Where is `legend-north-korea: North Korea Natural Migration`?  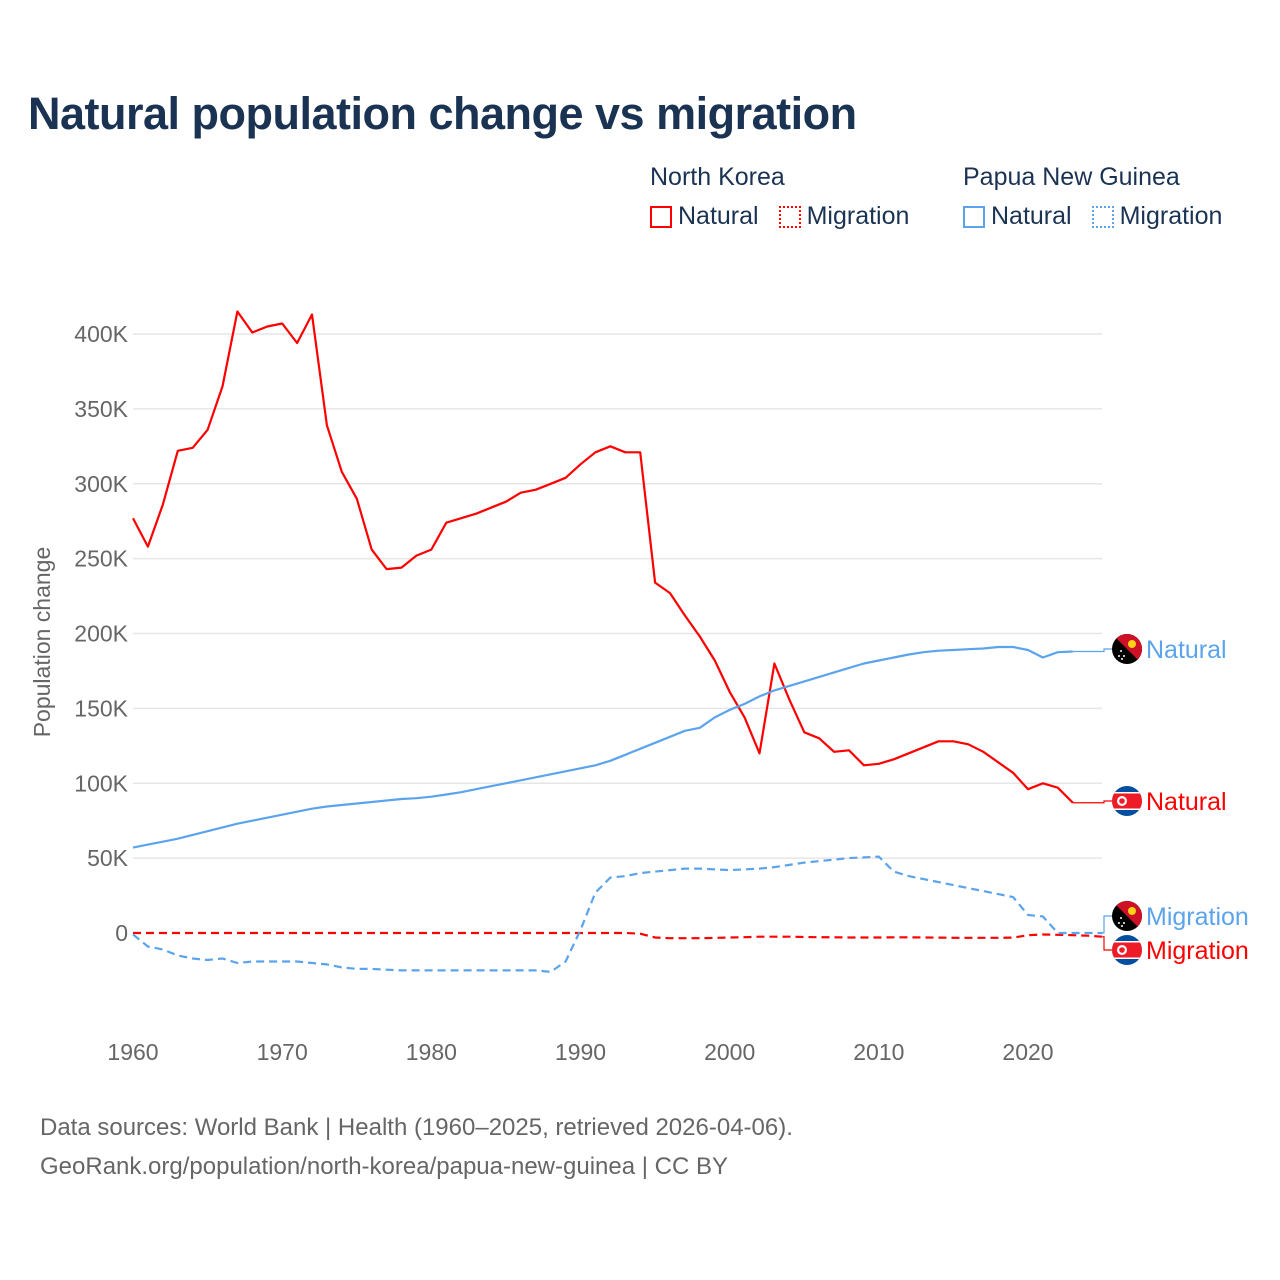
legend-north-korea: North Korea Natural Migration is located at coordinates (779, 197).